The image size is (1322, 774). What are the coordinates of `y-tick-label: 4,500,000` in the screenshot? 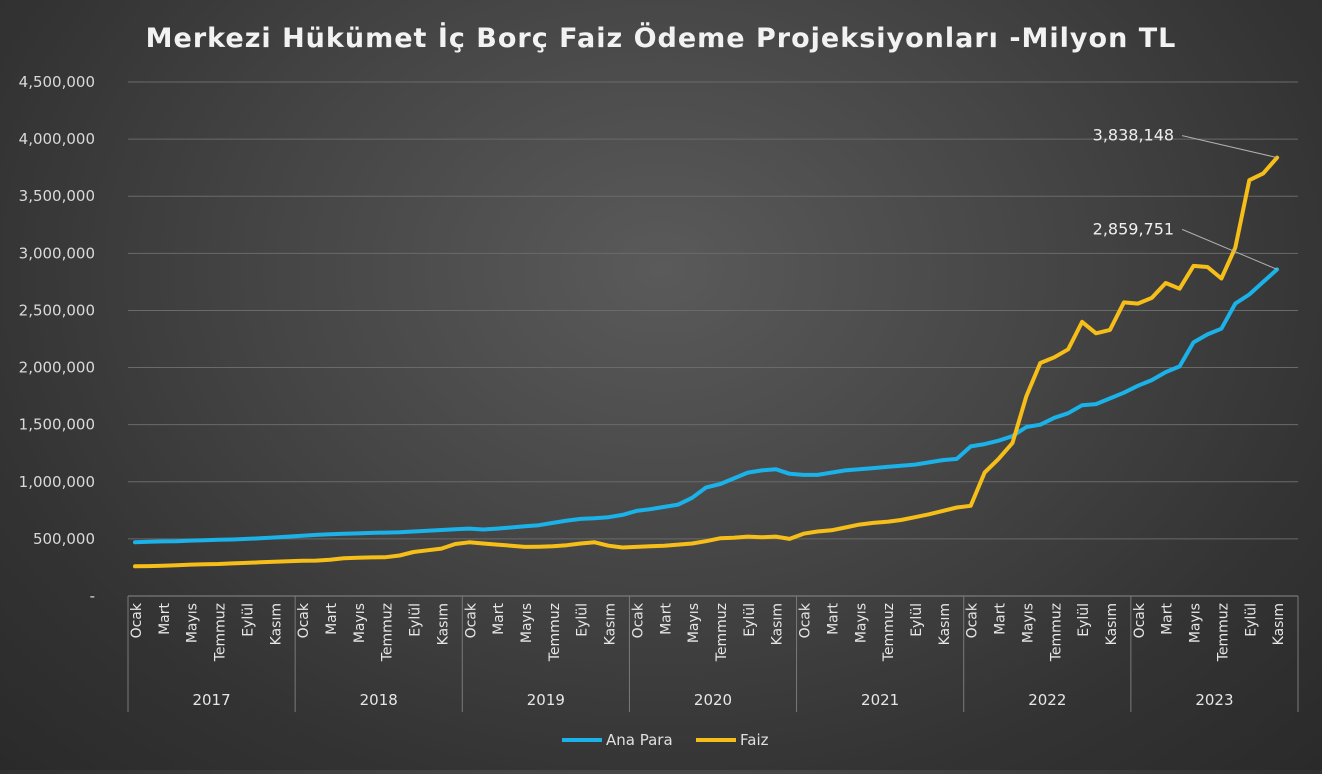 It's located at (57, 82).